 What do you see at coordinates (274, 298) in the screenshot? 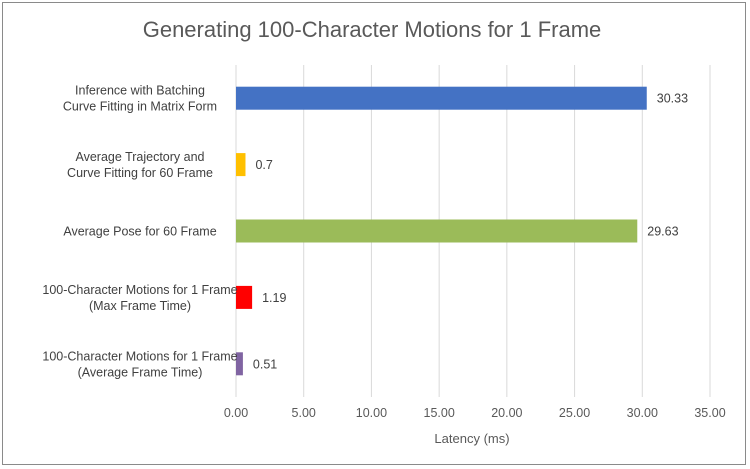
I see `data-label: 1.19` at bounding box center [274, 298].